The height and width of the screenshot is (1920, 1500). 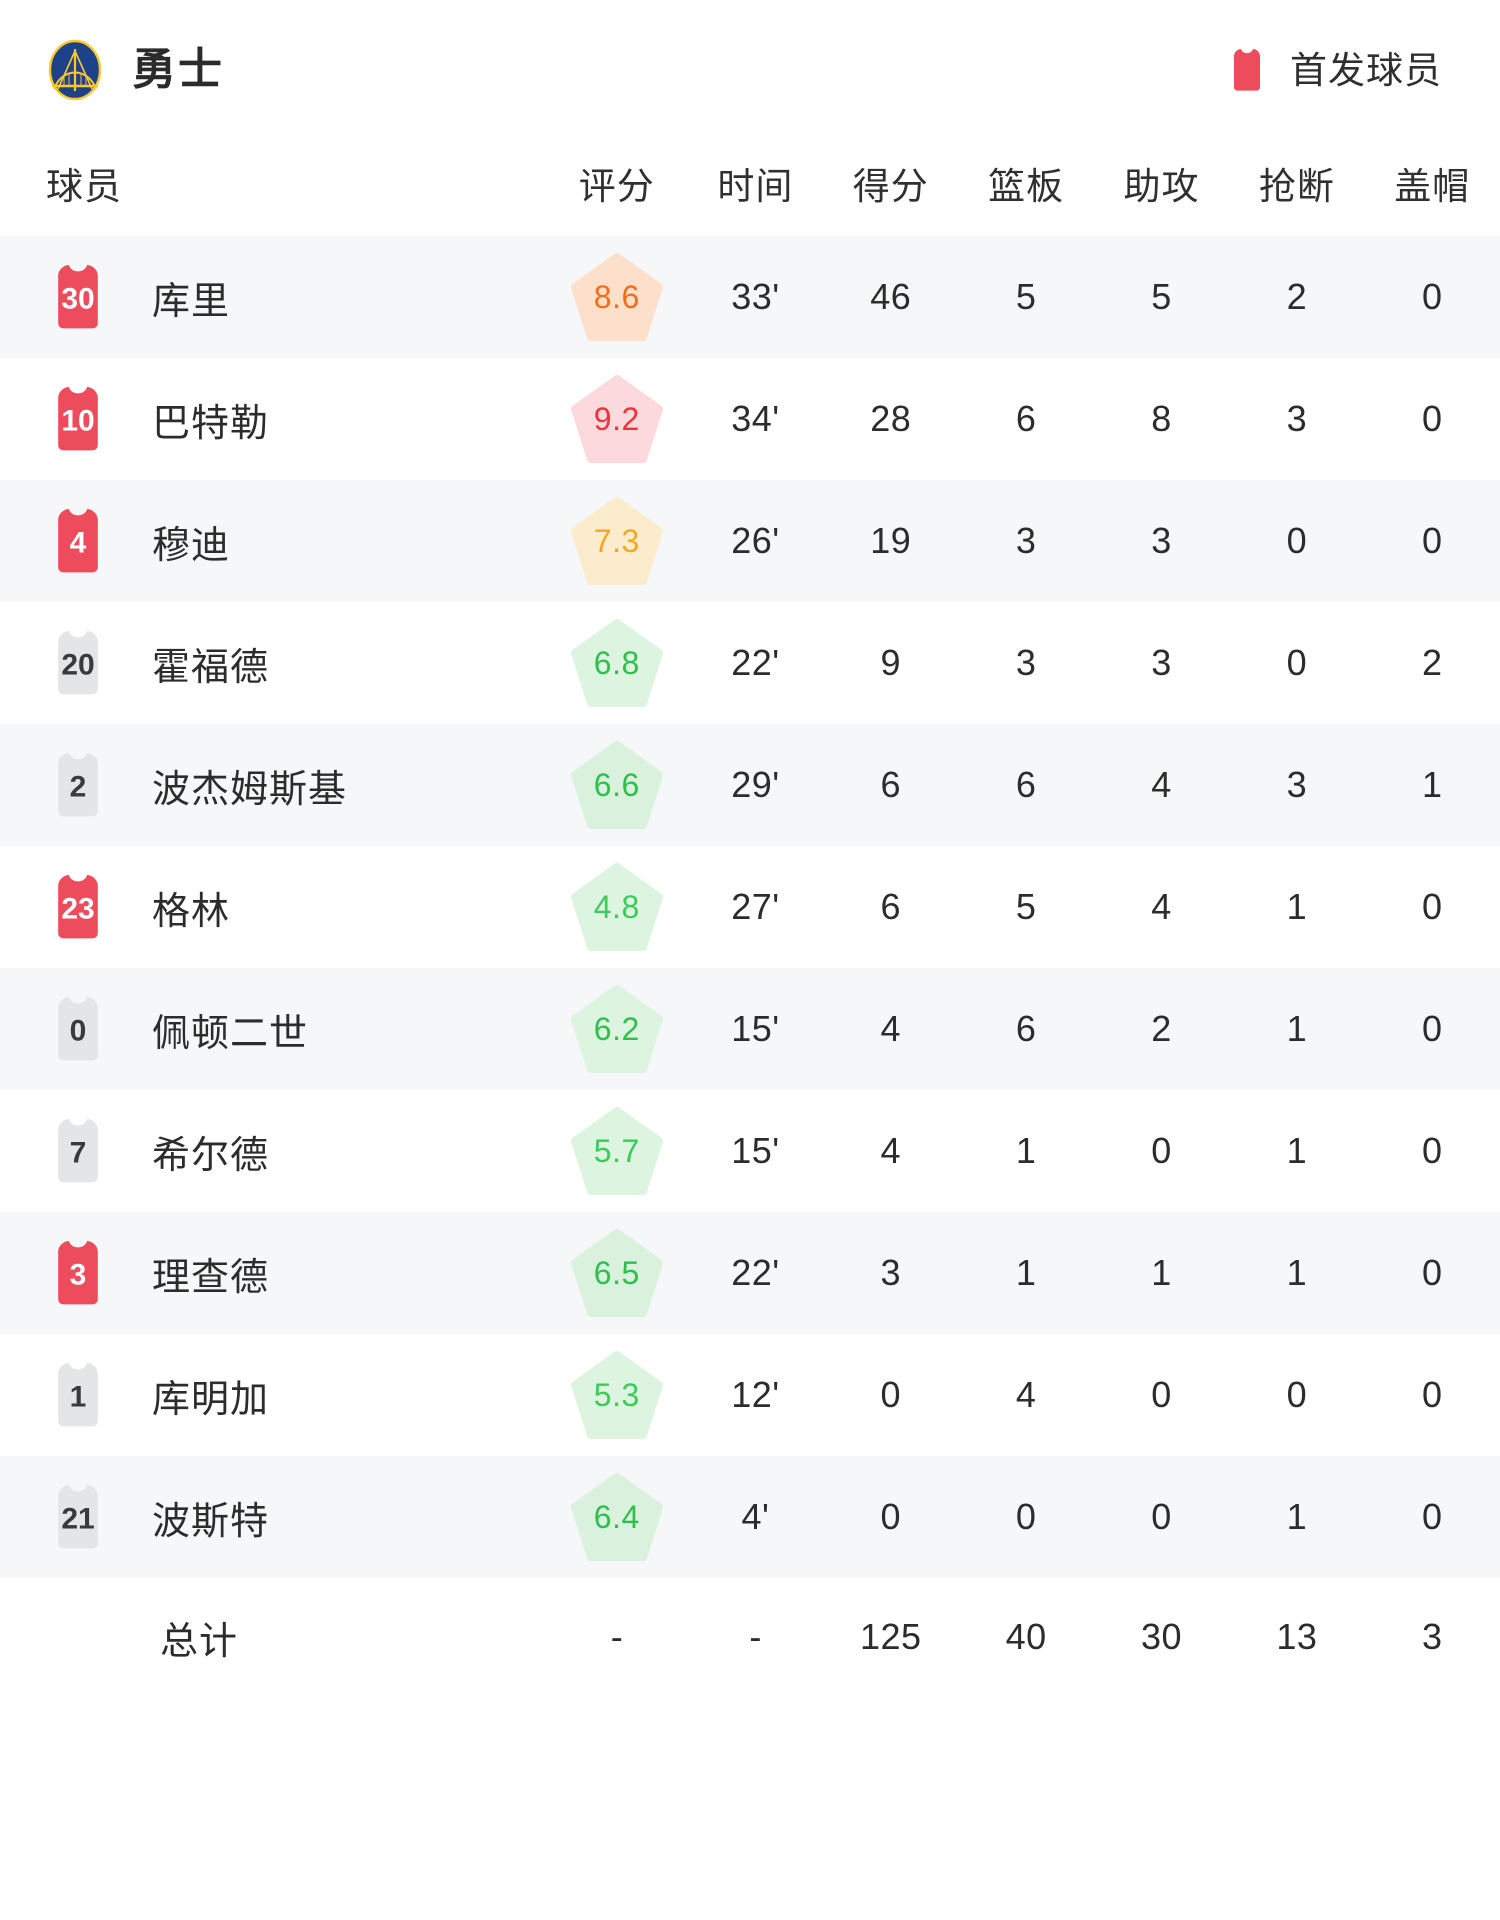 I want to click on rating-value: 6.2, so click(x=616, y=1029).